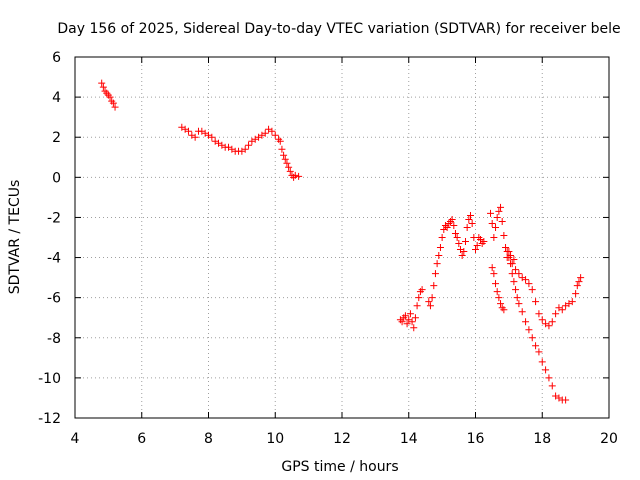  Describe the element at coordinates (75, 439) in the screenshot. I see `x-tick-label: 4` at that location.